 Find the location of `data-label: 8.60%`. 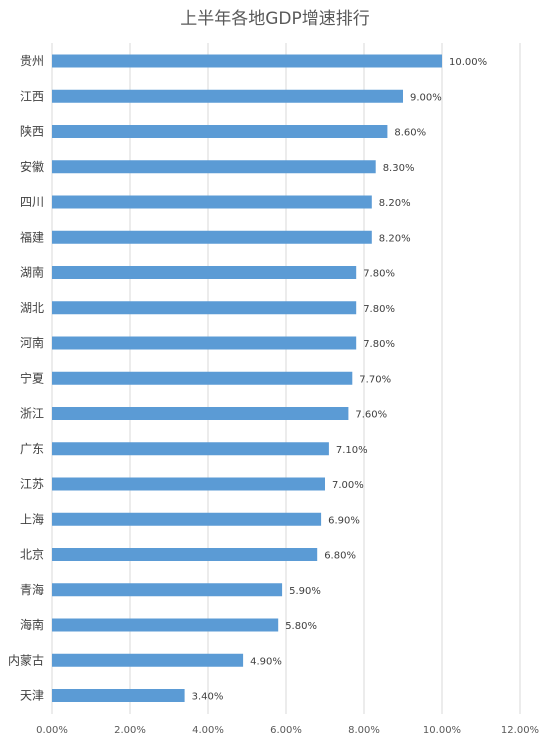

data-label: 8.60% is located at coordinates (410, 133).